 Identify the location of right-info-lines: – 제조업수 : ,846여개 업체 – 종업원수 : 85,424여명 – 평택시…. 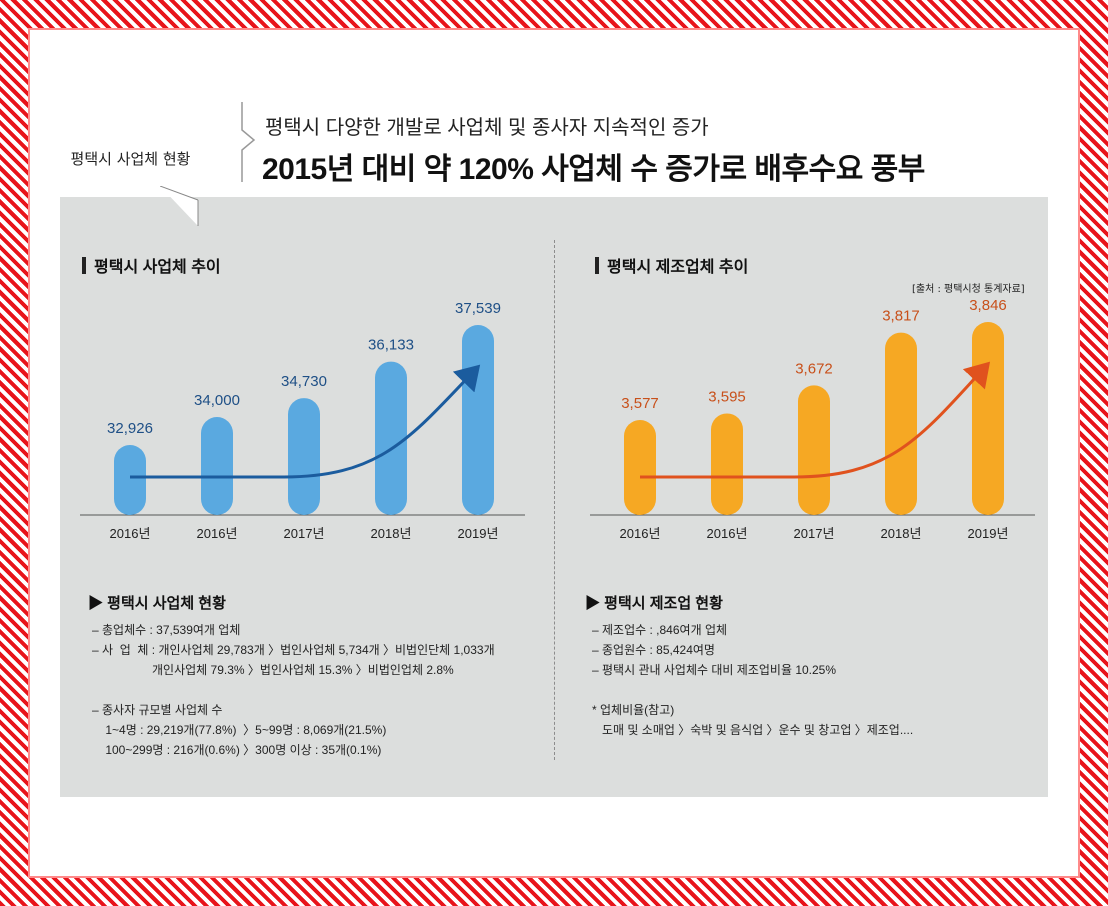
(752, 680).